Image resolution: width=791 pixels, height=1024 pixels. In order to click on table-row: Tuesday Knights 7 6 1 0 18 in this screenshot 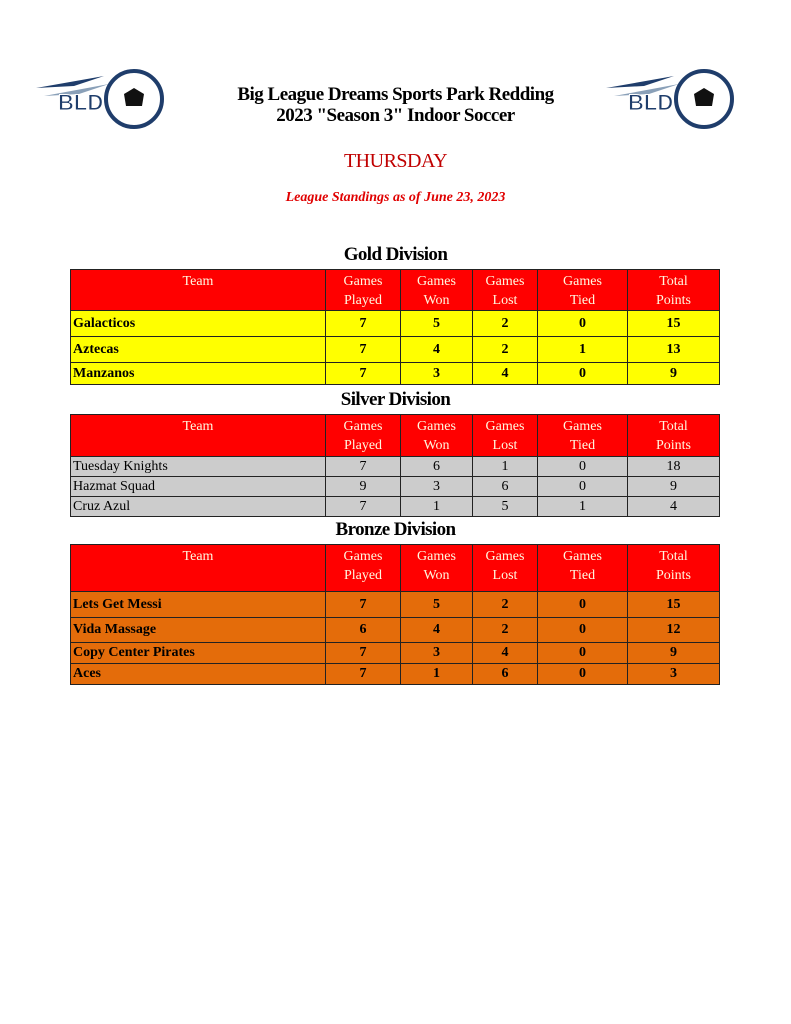, I will do `click(395, 466)`.